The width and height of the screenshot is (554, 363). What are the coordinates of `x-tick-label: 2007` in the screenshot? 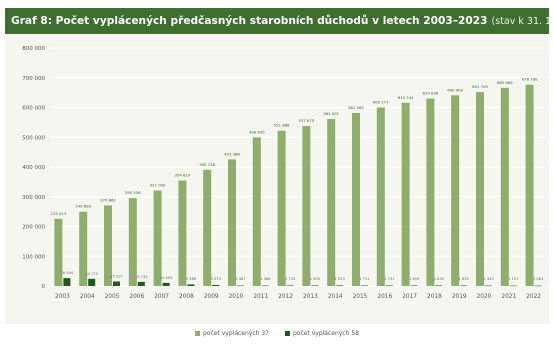 It's located at (161, 297).